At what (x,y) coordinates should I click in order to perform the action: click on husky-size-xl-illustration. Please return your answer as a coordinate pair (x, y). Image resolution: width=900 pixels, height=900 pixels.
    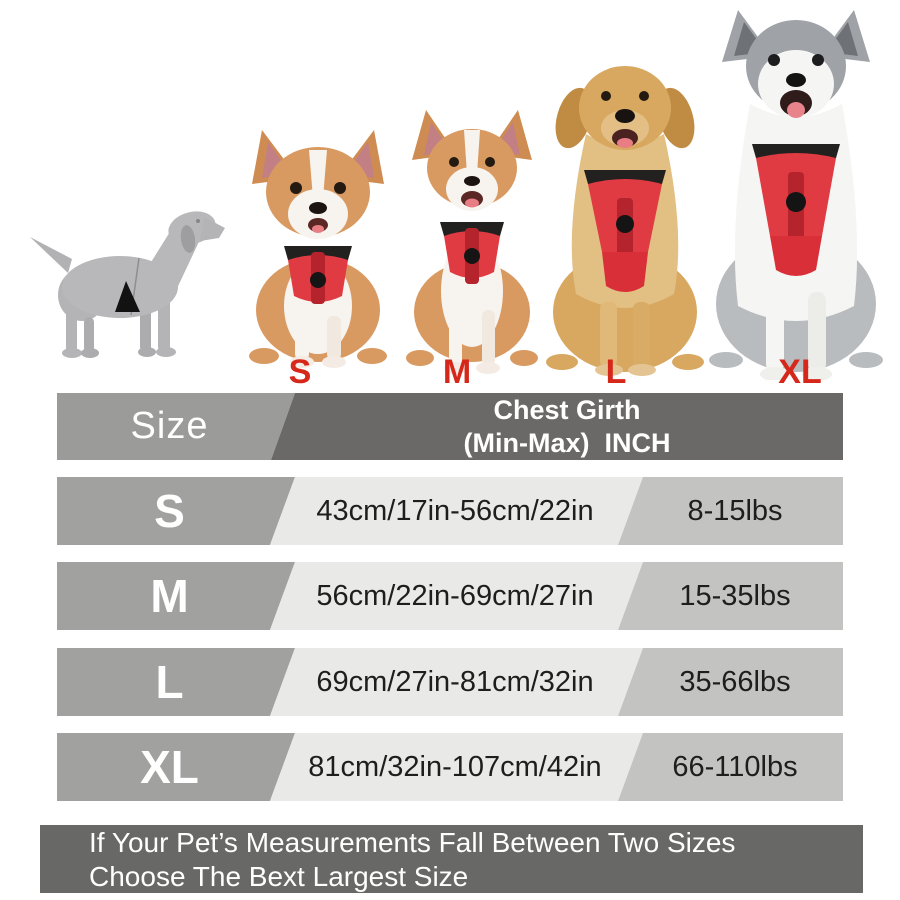
    Looking at the image, I should click on (796, 192).